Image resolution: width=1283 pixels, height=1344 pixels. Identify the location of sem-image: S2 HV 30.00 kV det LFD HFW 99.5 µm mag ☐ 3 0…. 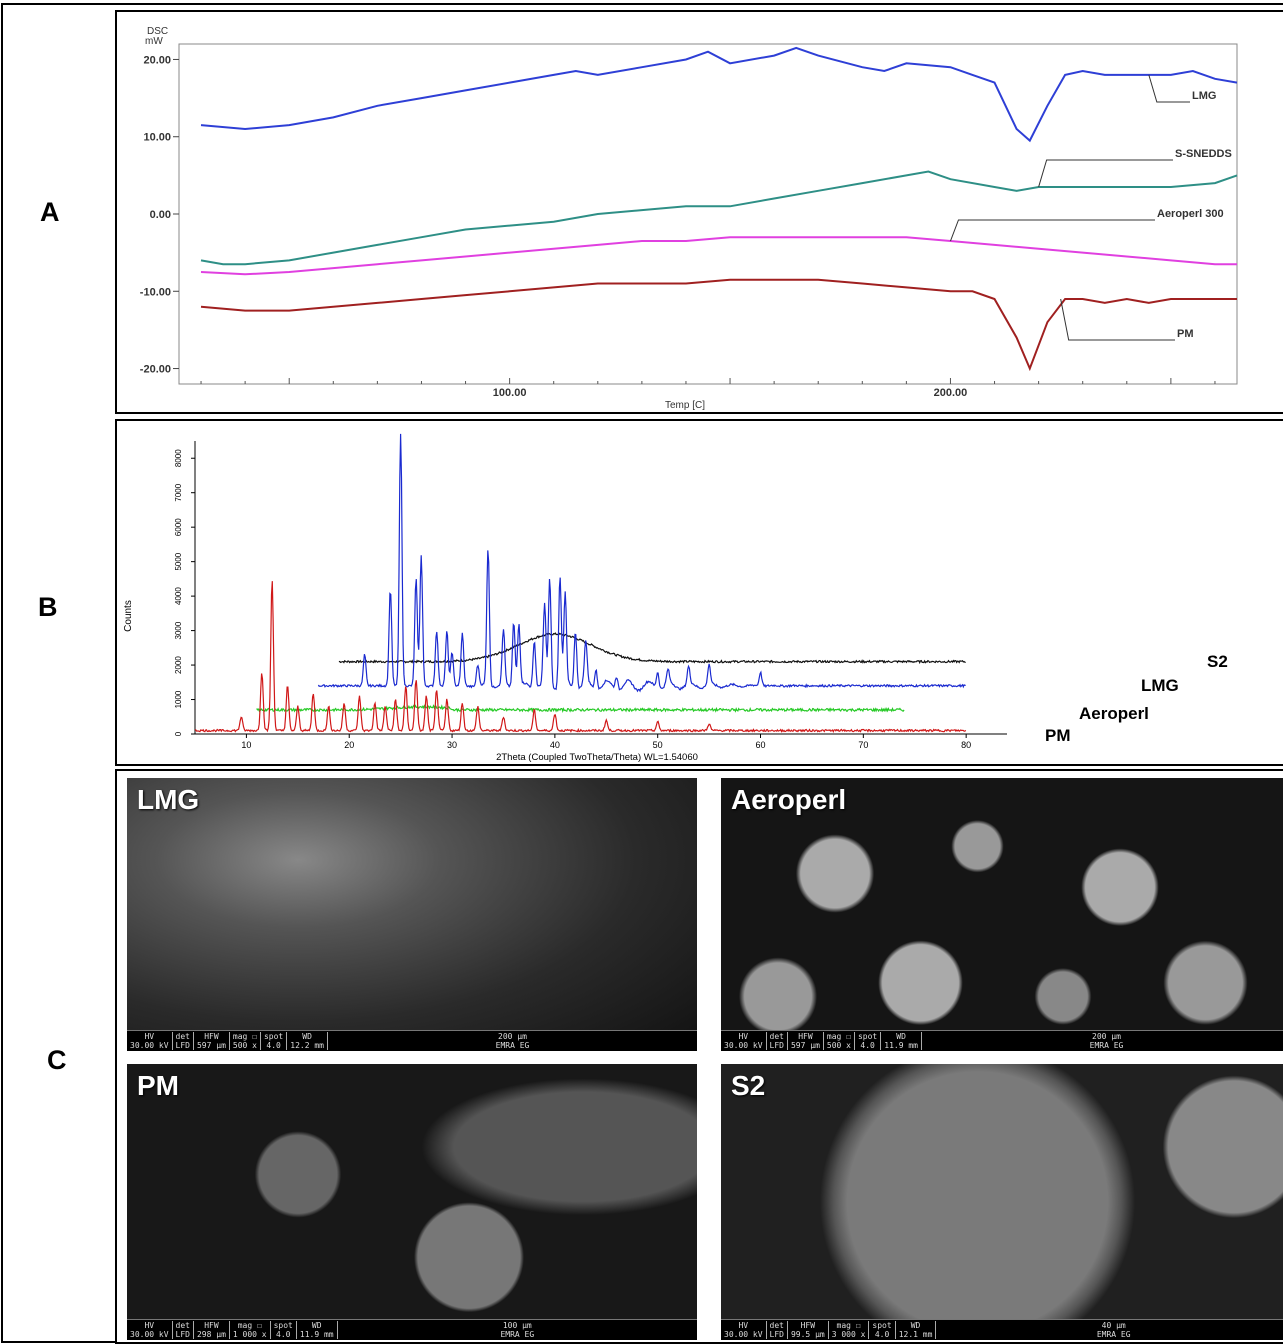
(1002, 1202).